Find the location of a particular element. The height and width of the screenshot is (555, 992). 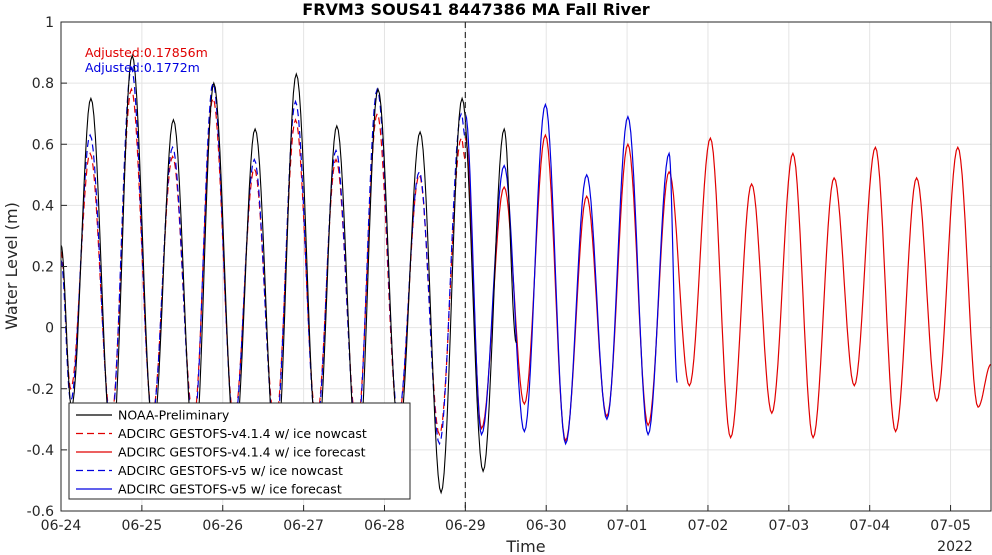

x-tick-label: 06-24 is located at coordinates (61, 526).